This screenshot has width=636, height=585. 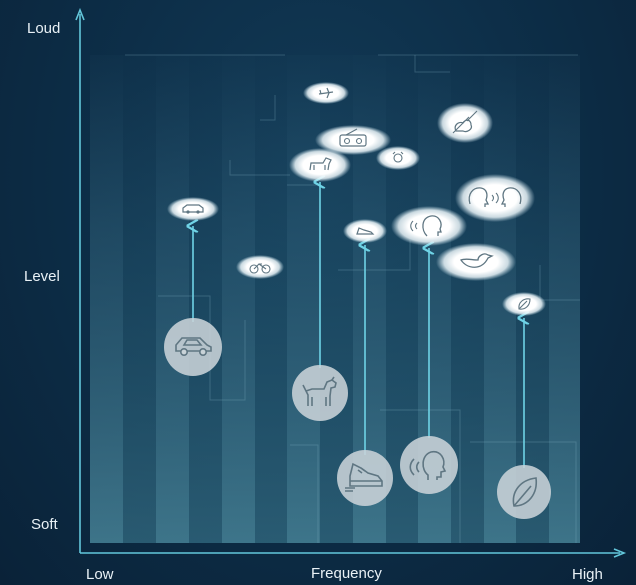 I want to click on bird-icon, so click(x=476, y=262).